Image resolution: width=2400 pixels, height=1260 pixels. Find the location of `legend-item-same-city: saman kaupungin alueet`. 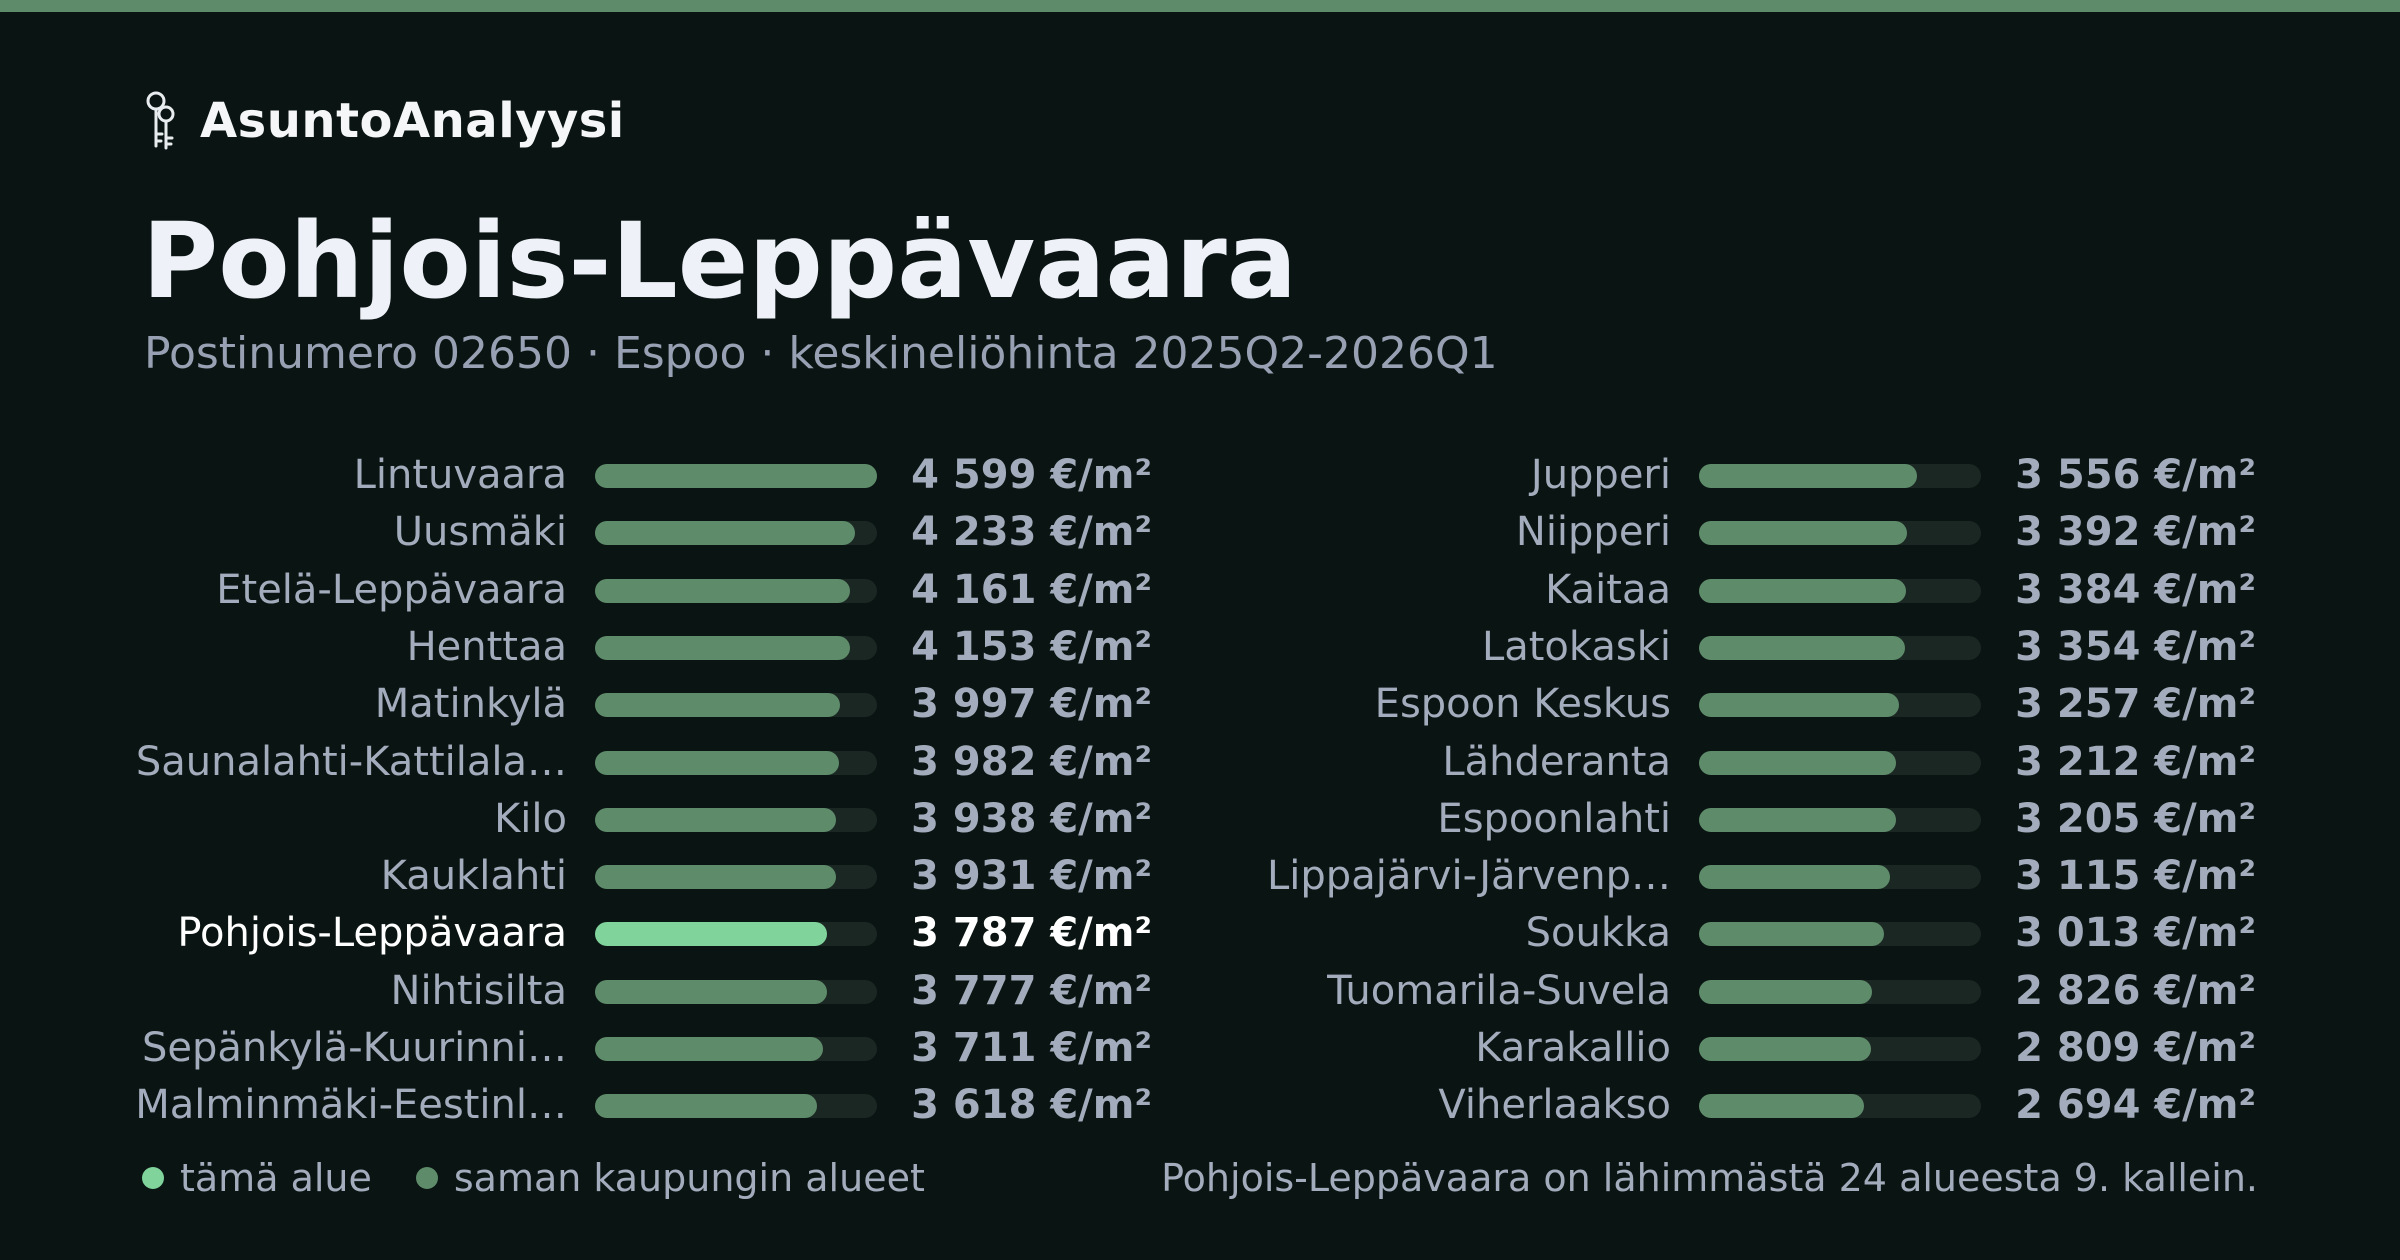

legend-item-same-city: saman kaupungin alueet is located at coordinates (670, 1178).